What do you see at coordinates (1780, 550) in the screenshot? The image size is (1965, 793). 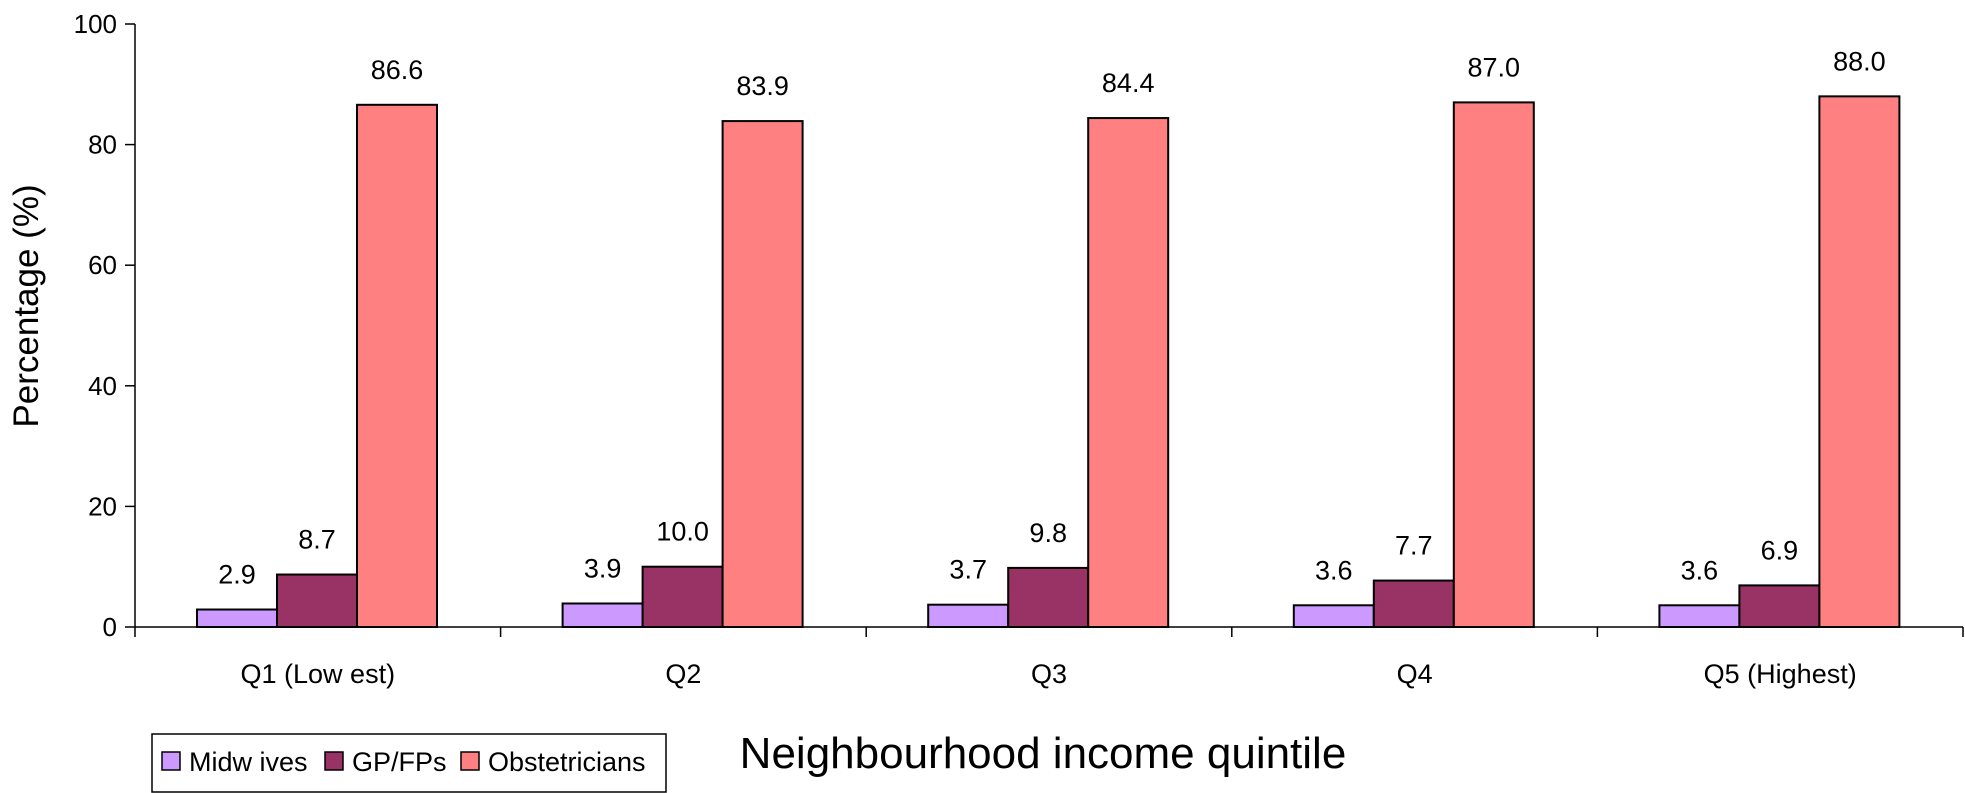 I see `data-label: 6.9` at bounding box center [1780, 550].